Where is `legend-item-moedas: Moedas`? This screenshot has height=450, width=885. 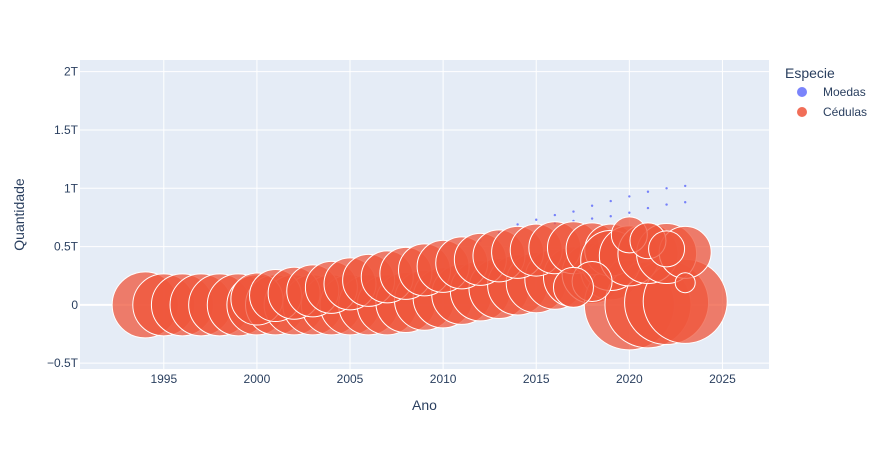
legend-item-moedas: Moedas is located at coordinates (831, 92).